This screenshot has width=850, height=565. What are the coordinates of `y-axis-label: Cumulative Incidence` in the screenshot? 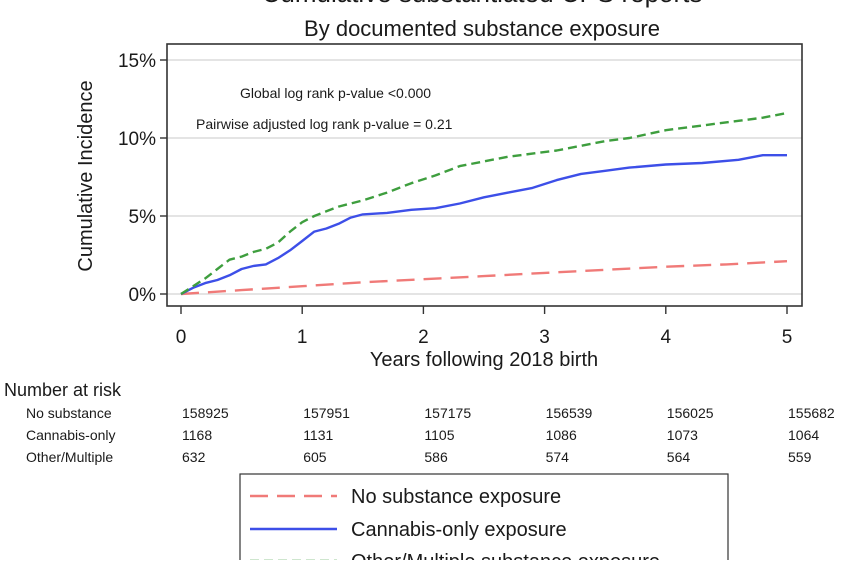 It's located at (86, 175).